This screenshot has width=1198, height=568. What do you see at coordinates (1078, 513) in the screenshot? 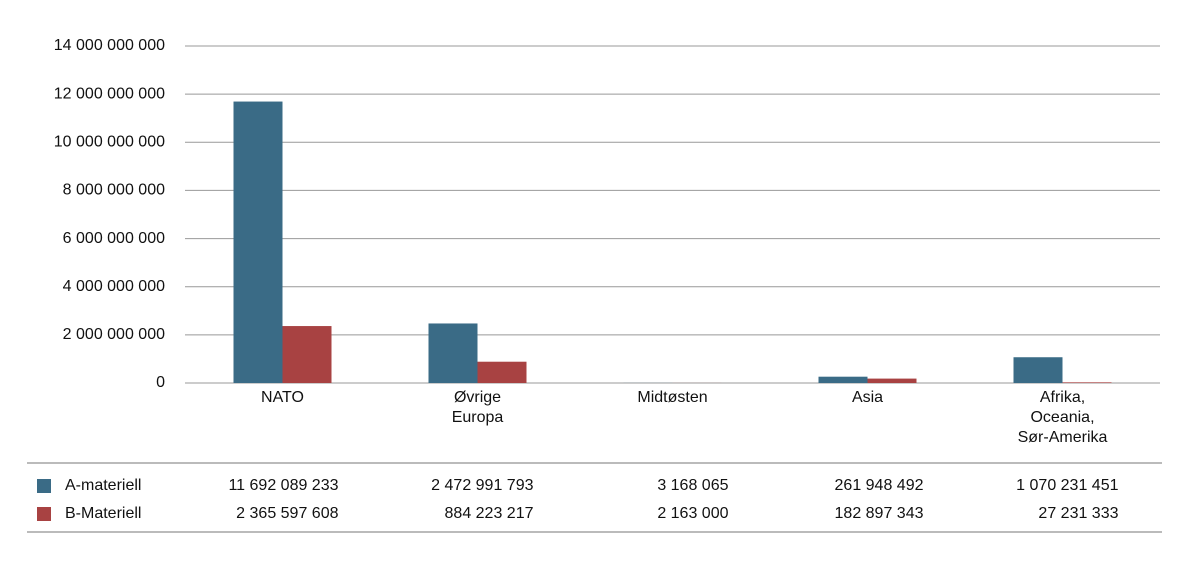
I see `table-value: 27 231 333` at bounding box center [1078, 513].